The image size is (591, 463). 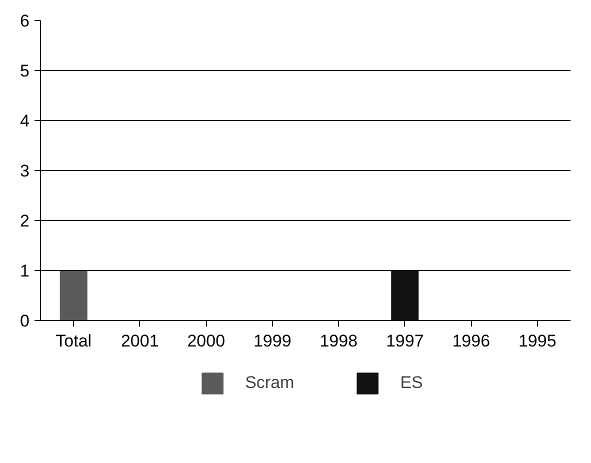 I want to click on y-tick-label: 0, so click(x=25, y=321).